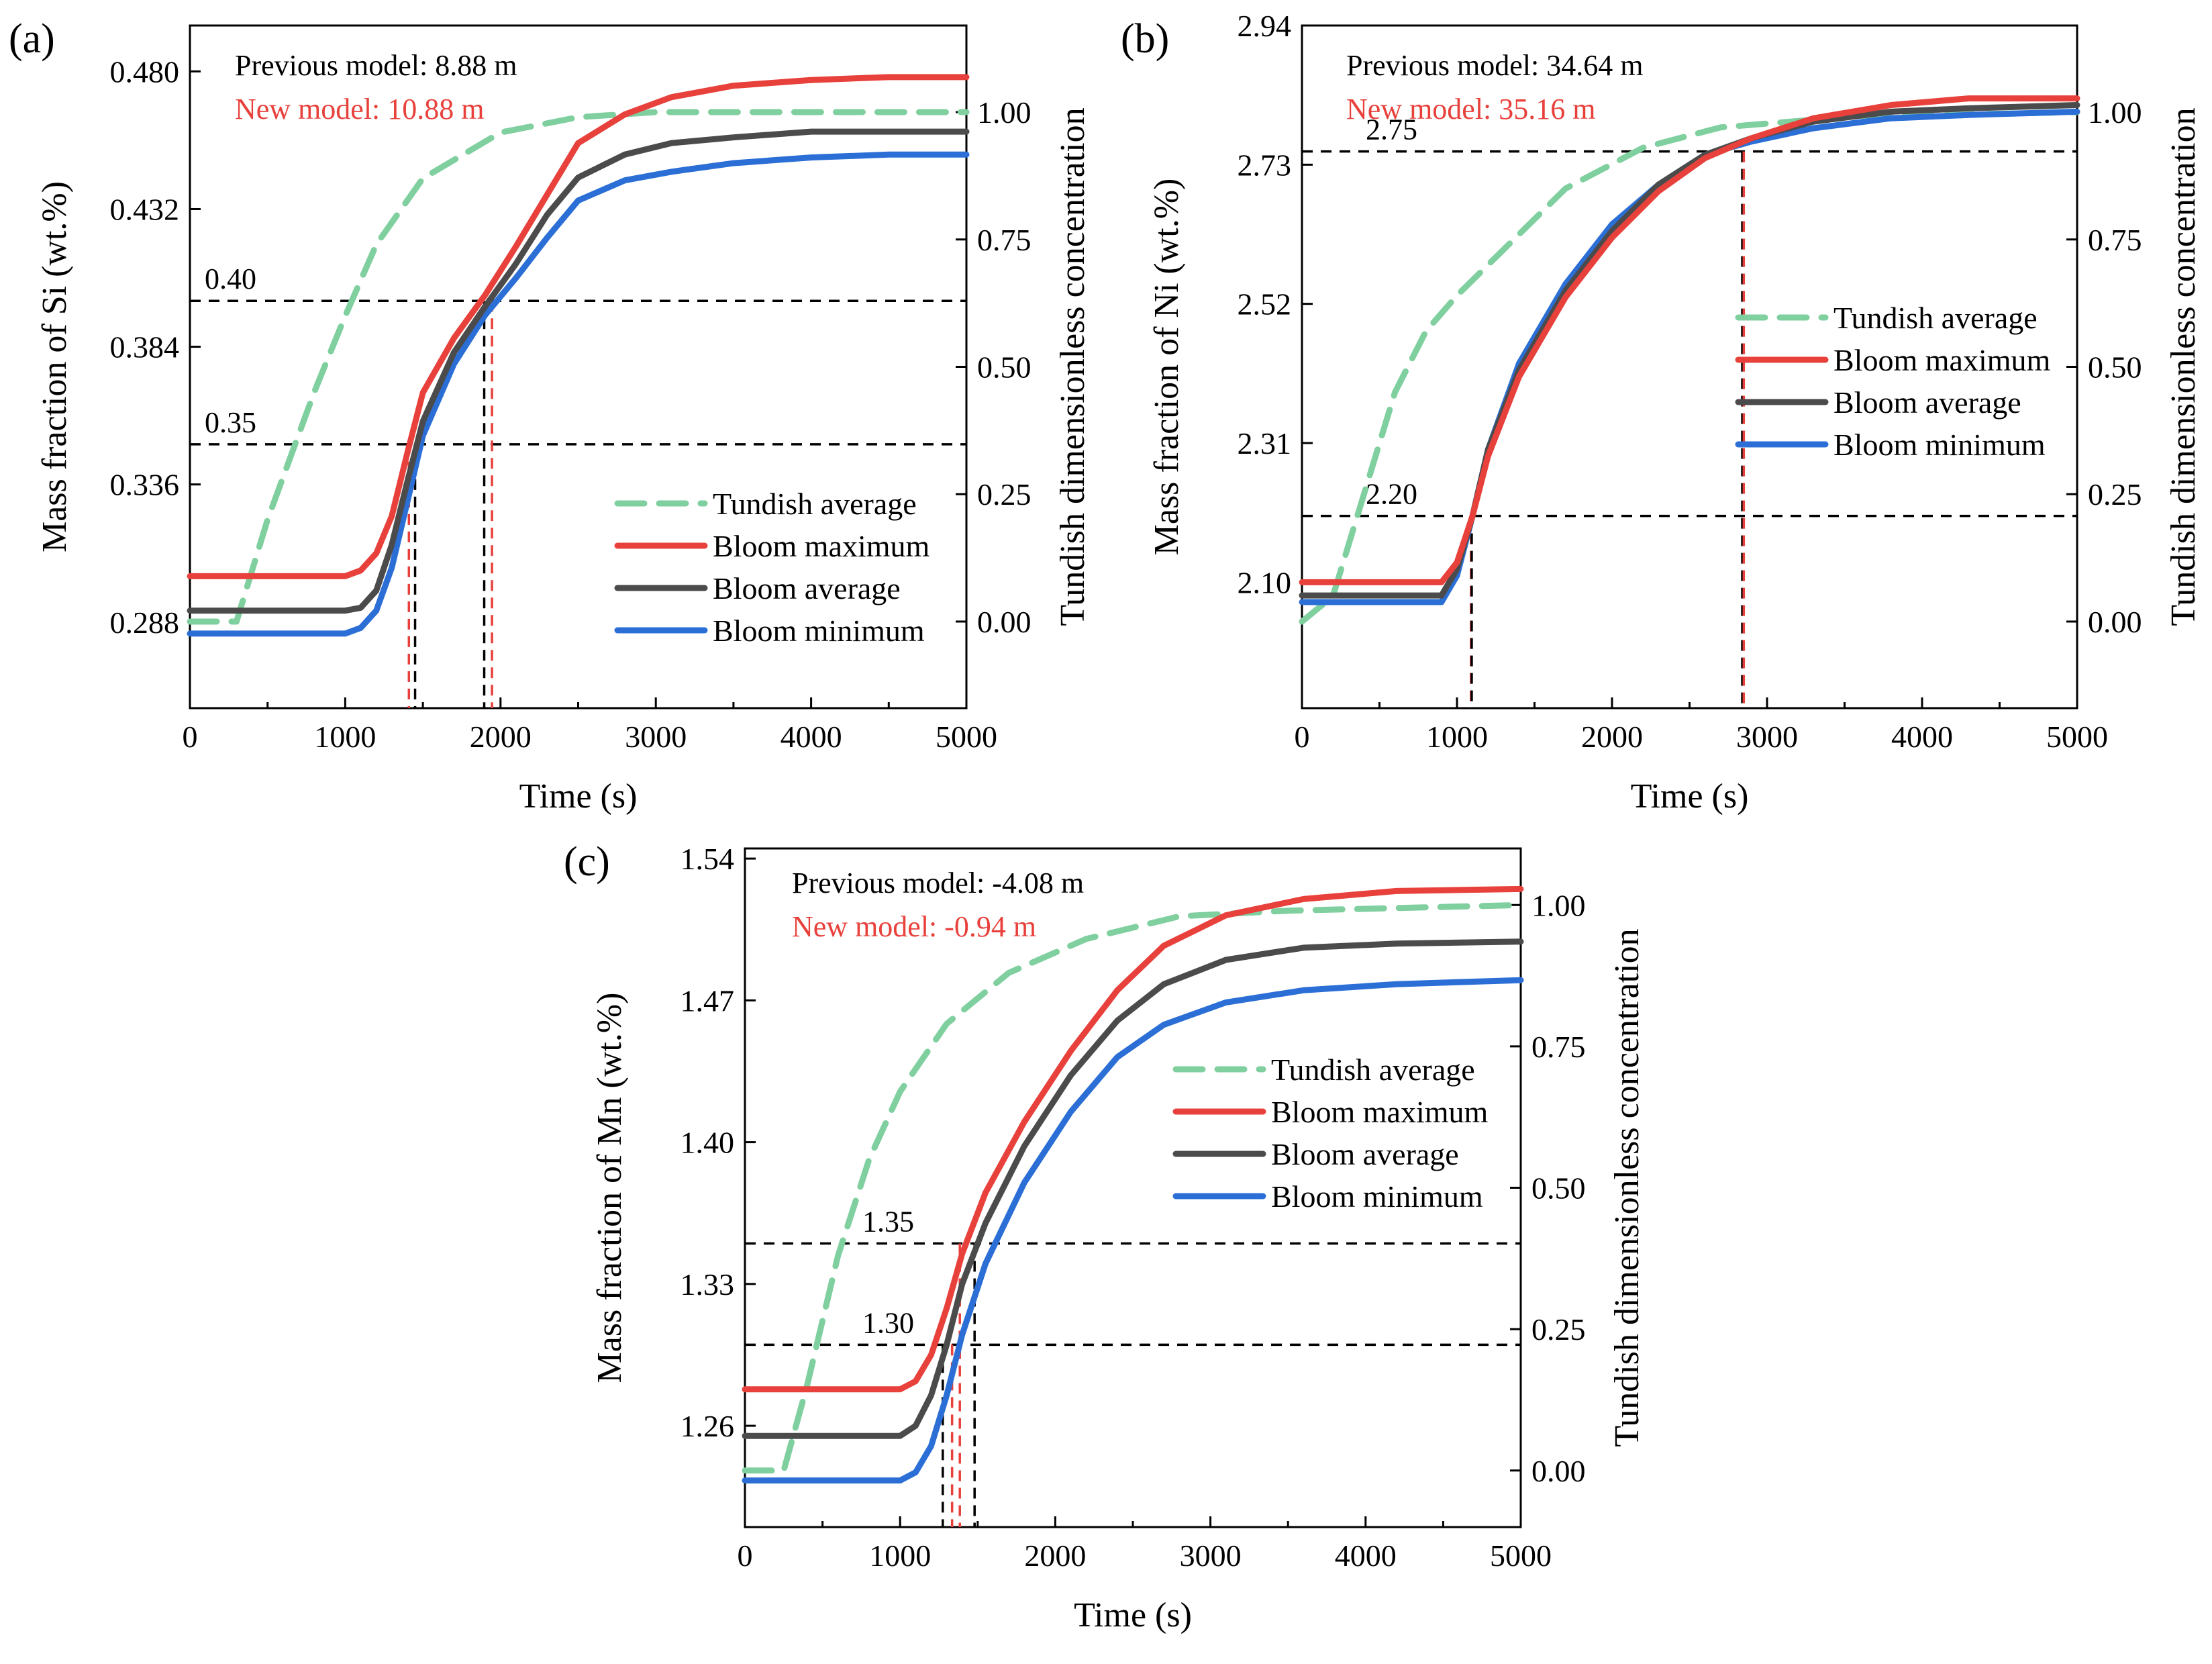 The width and height of the screenshot is (2212, 1664). I want to click on plot-frame, so click(578, 366).